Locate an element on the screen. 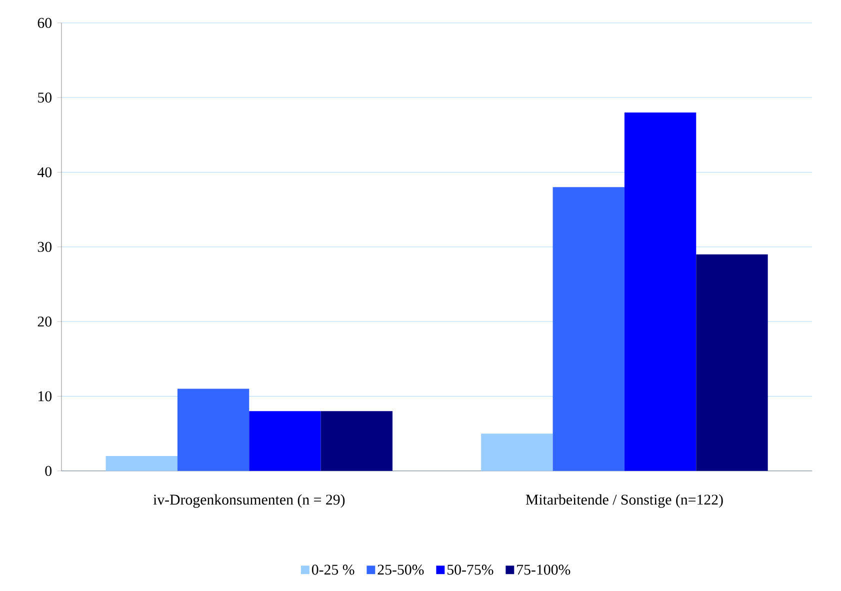 This screenshot has height=591, width=841. y-tick-label: 60 is located at coordinates (45, 23).